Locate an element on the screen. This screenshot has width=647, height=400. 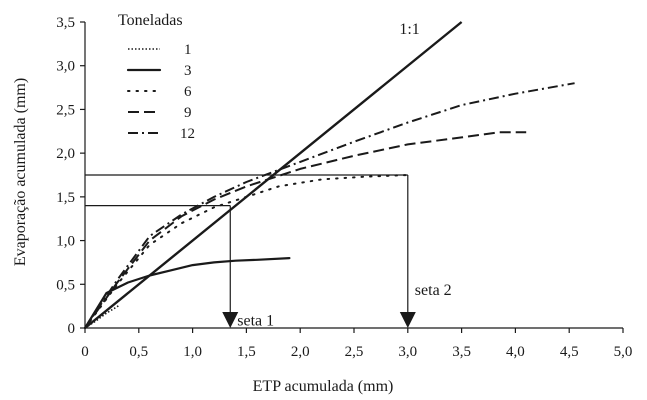
legend: Toneladas 1 3 6 9 12 is located at coordinates (156, 77).